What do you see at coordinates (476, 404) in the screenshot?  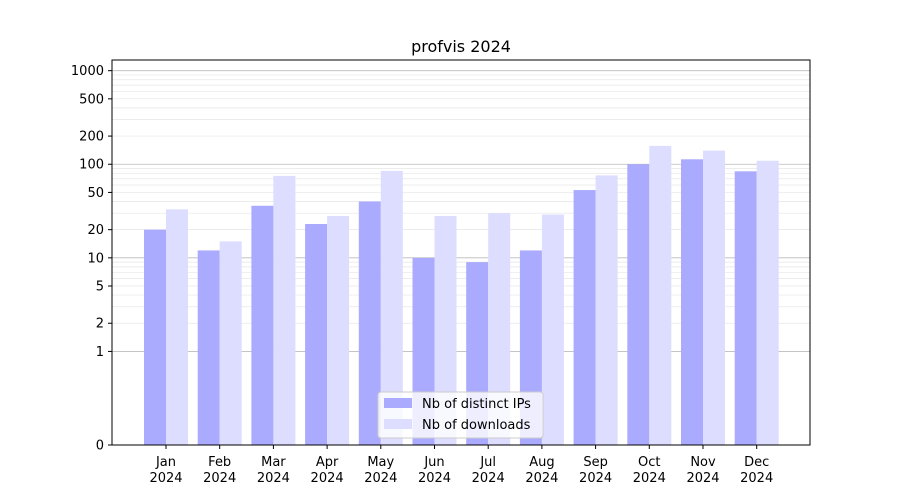 I see `legend-label-ips: Nb of distinct IPs` at bounding box center [476, 404].